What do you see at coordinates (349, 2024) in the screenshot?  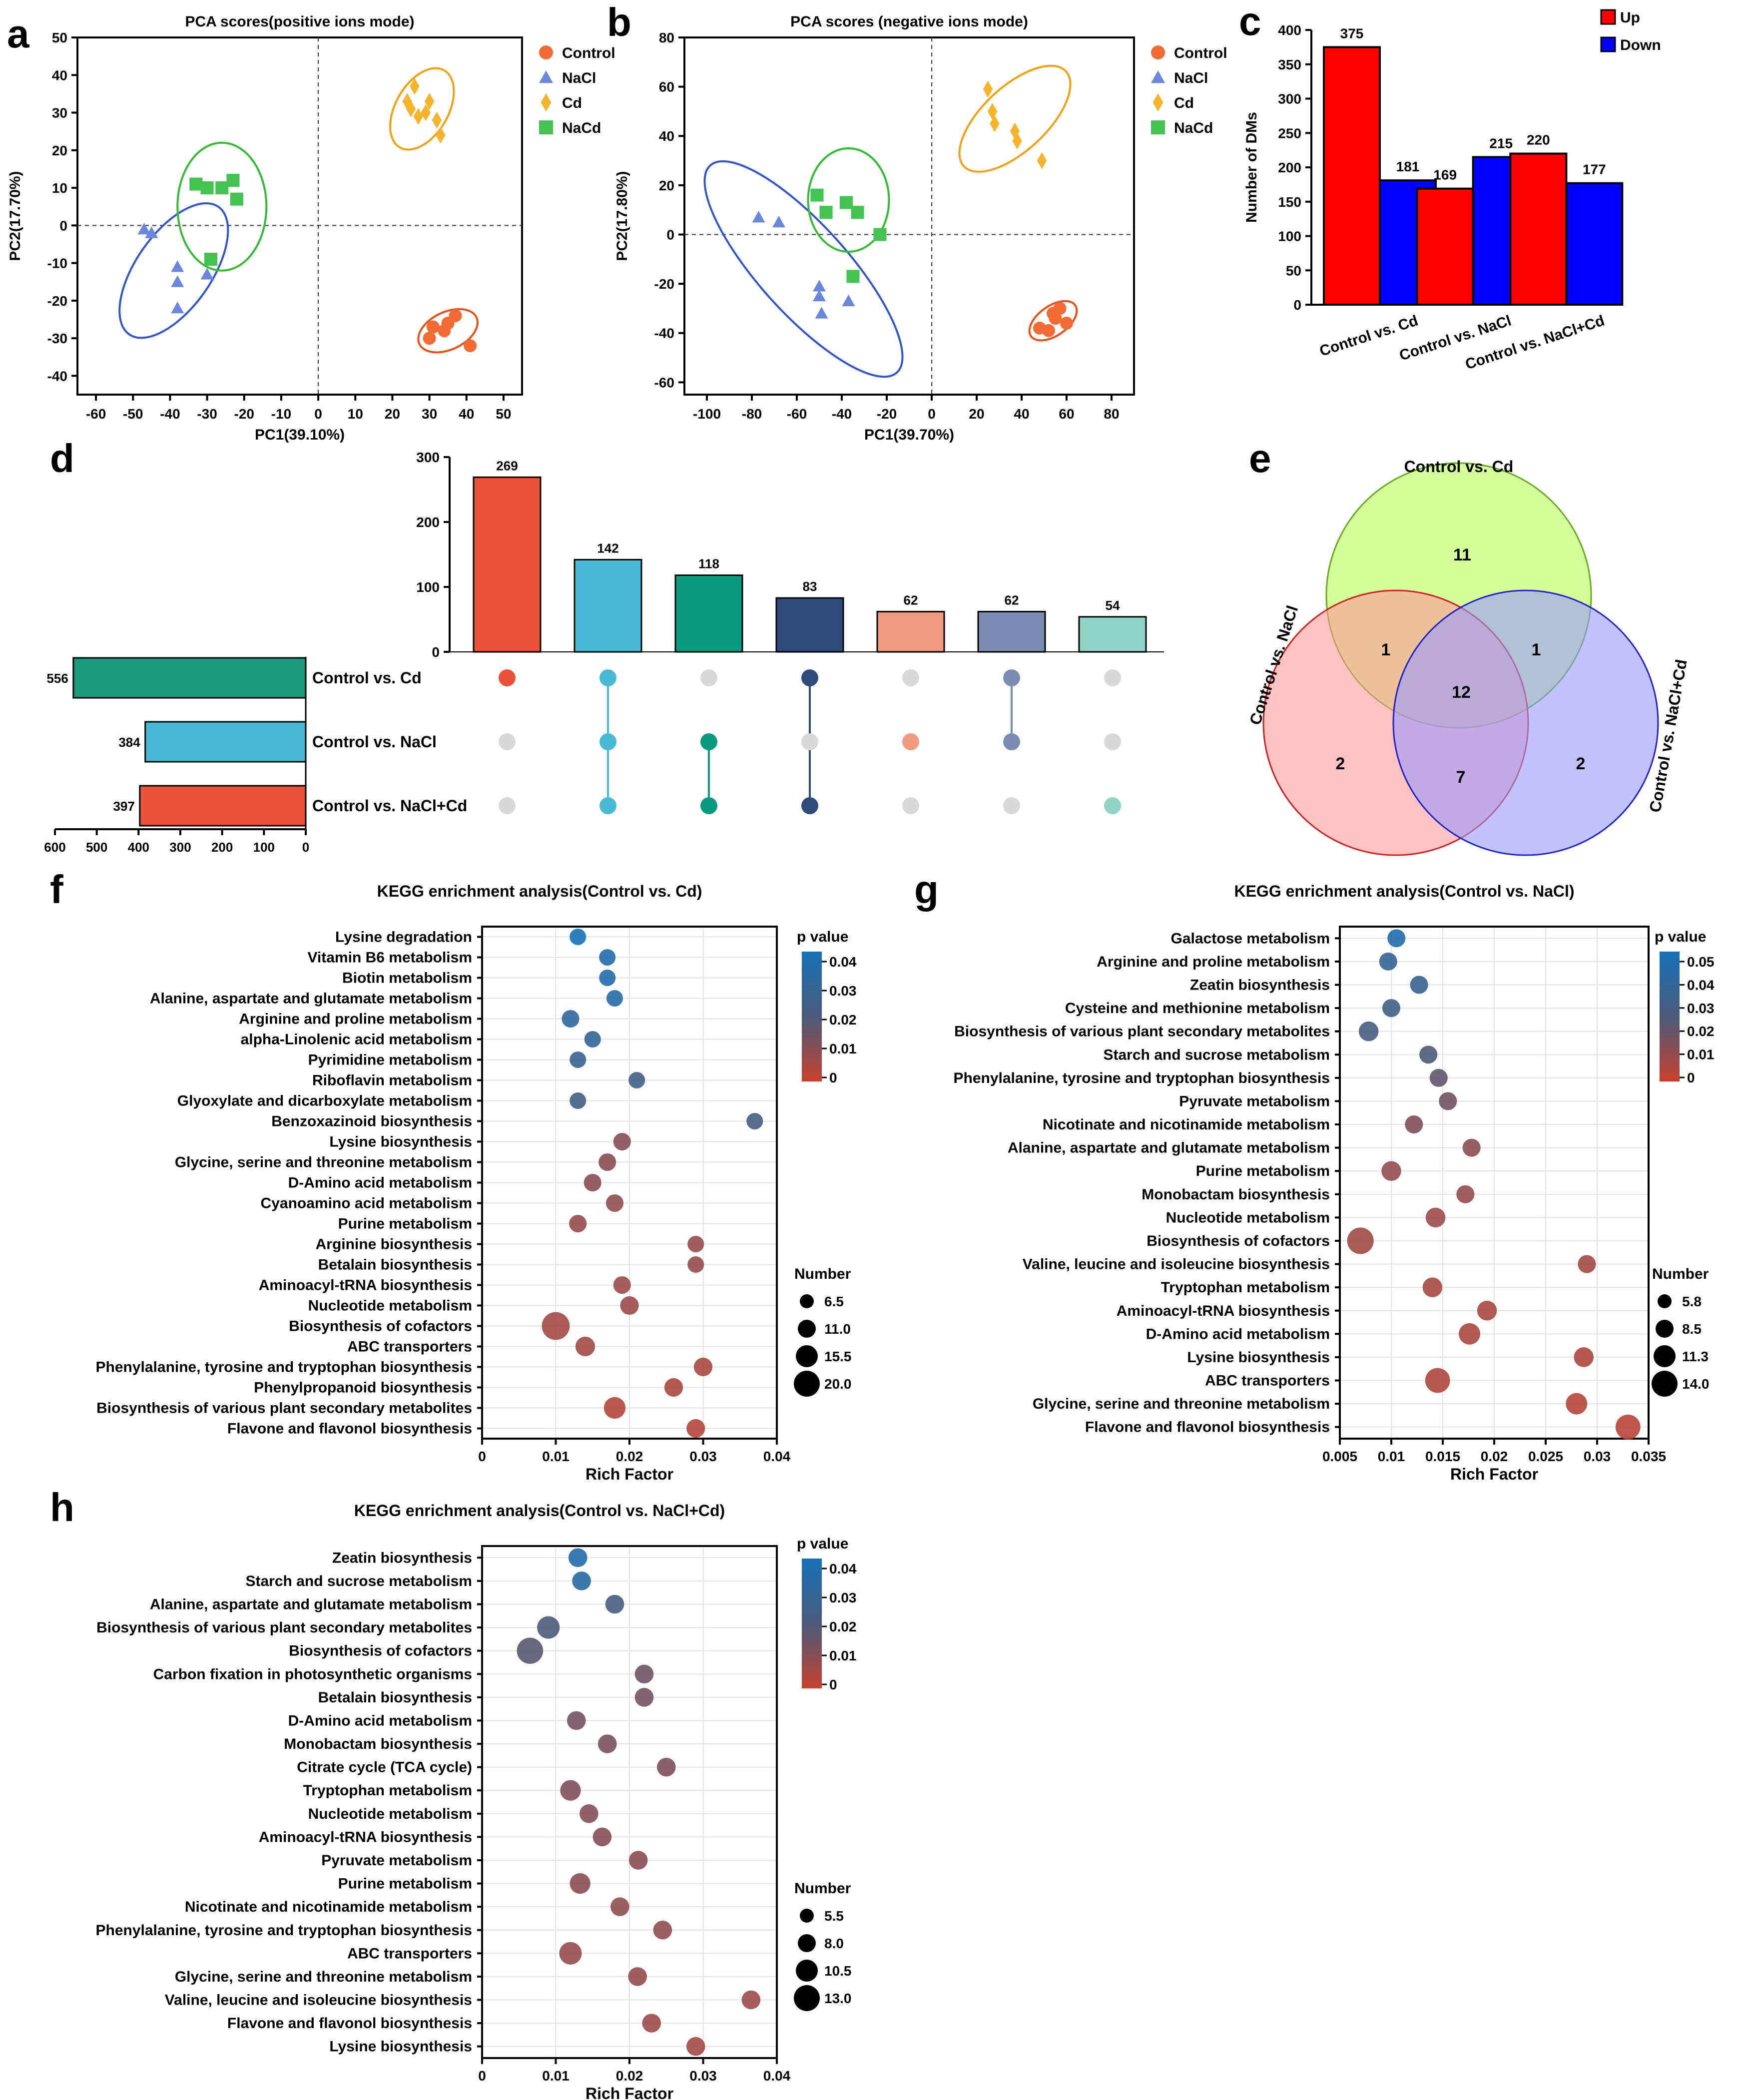 I see `kegg-term-label: Flavone and flavonol biosynthesis` at bounding box center [349, 2024].